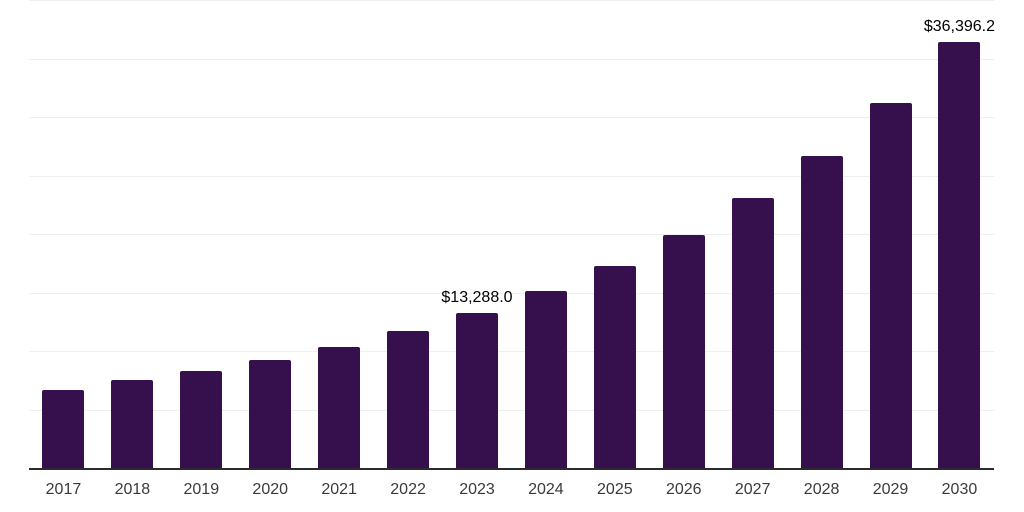 The width and height of the screenshot is (1024, 512). I want to click on x-tick-label-2018: 2018, so click(132, 489).